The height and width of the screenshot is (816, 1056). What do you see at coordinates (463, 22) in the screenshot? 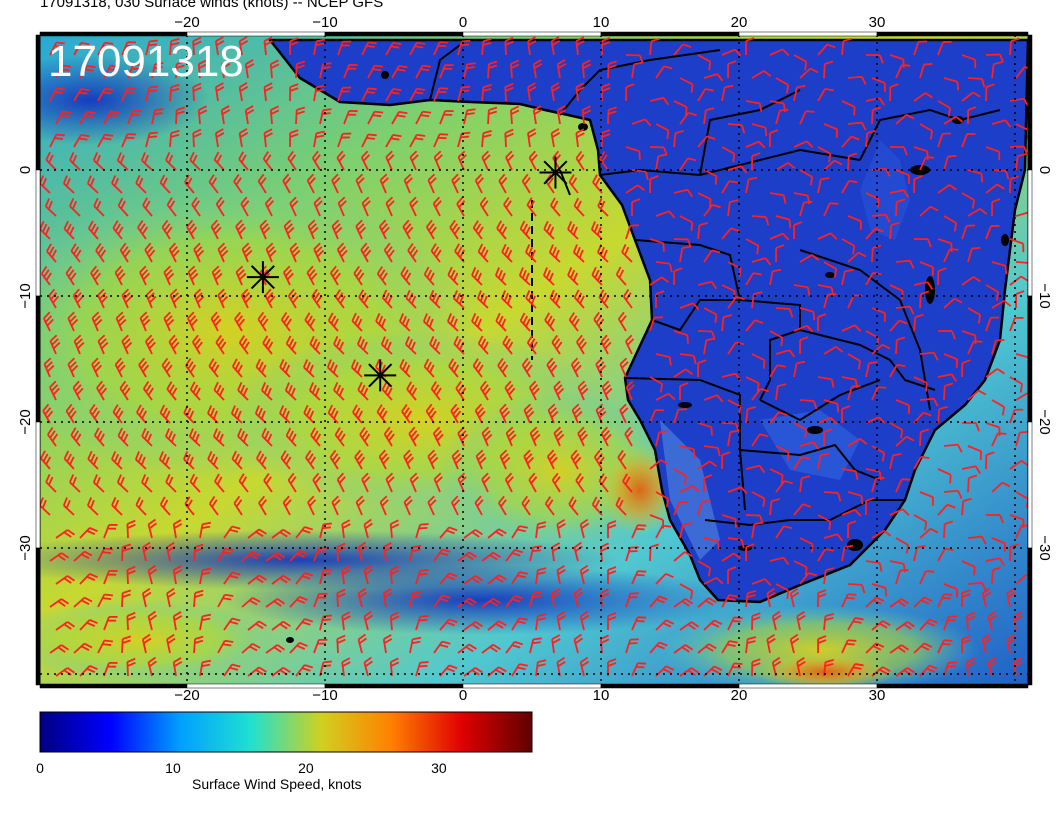
I see `lon-tick-label: 0` at bounding box center [463, 22].